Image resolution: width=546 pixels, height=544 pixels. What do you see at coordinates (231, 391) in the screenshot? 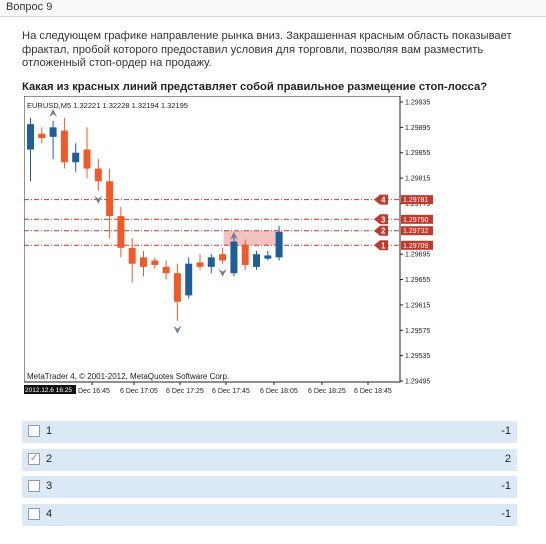
I see `time-tick-label: 6 Dec 17:45` at bounding box center [231, 391].